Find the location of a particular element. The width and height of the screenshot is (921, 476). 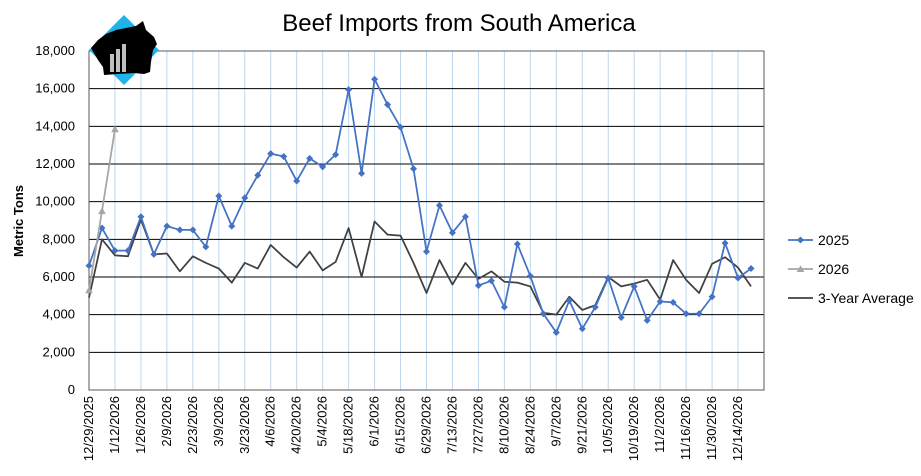

y-tick-label: 2,000 is located at coordinates (58, 351).